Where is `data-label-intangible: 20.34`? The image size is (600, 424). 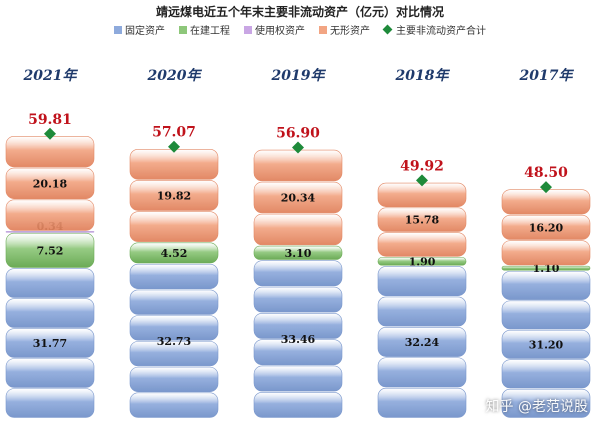
data-label-intangible: 20.34 is located at coordinates (298, 197).